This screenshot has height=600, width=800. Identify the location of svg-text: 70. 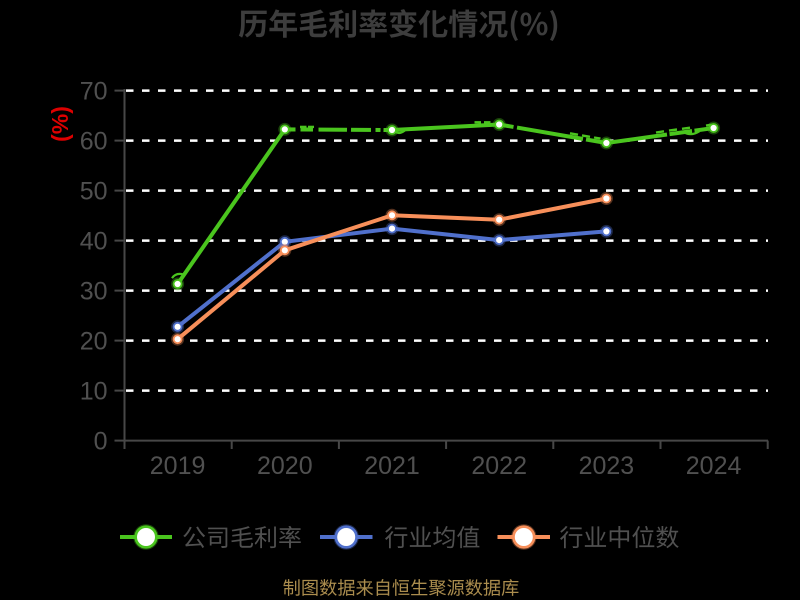
(94, 92).